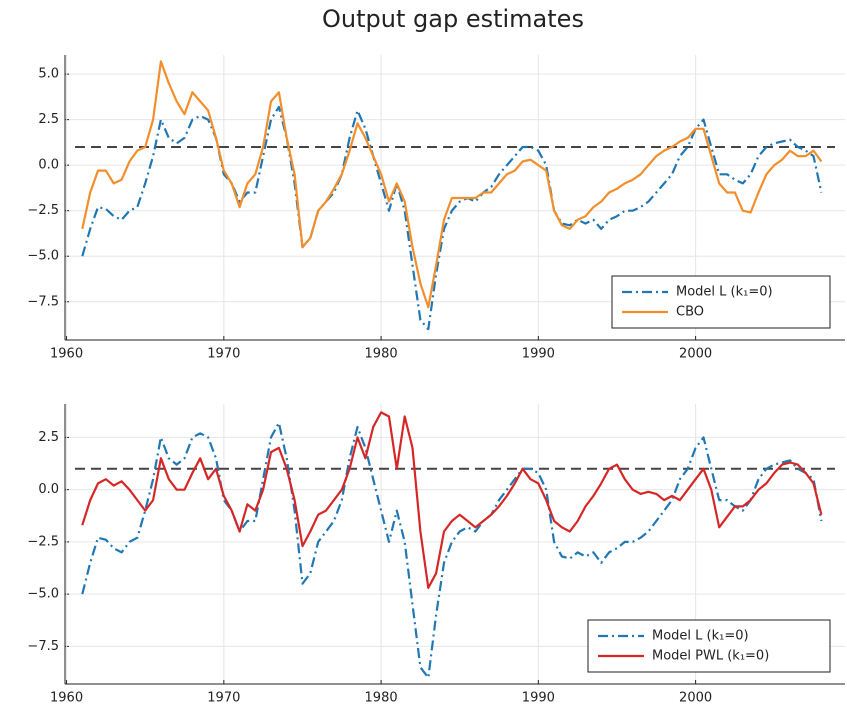 This screenshot has height=717, width=847. What do you see at coordinates (710, 656) in the screenshot?
I see `legend-label: Model PWL (k₁=0)` at bounding box center [710, 656].